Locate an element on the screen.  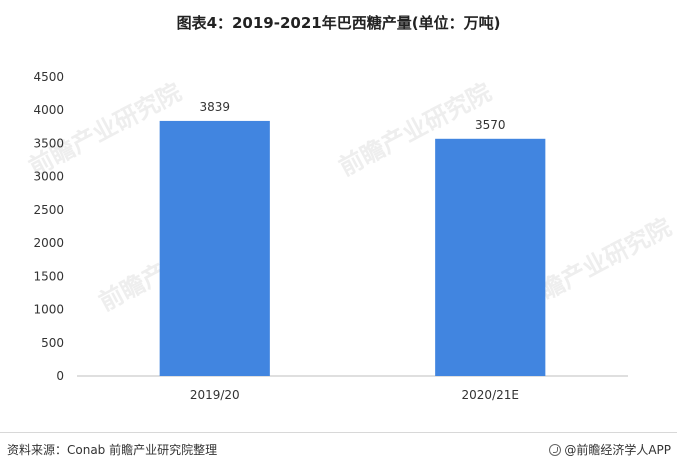
x-tick-label: 2019/20 is located at coordinates (215, 395).